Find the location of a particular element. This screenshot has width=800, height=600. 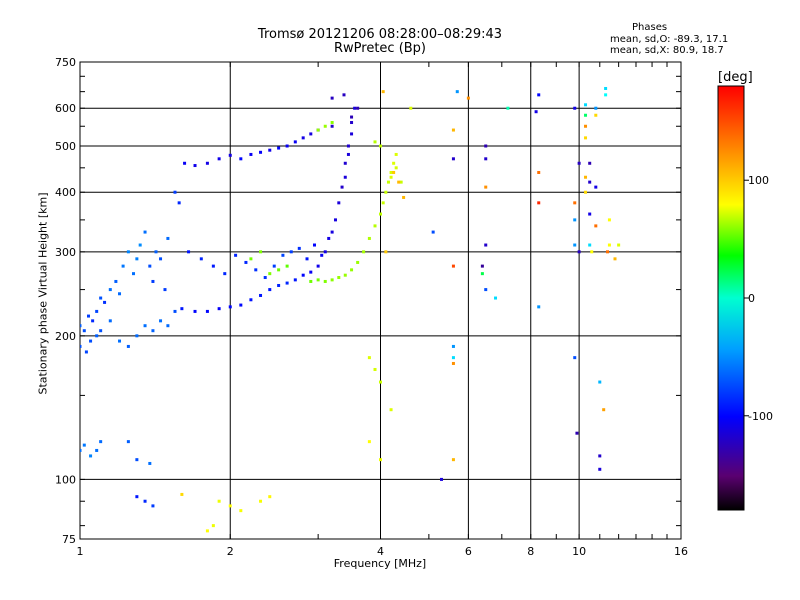

y-tick-label: 100 is located at coordinates (65, 479).